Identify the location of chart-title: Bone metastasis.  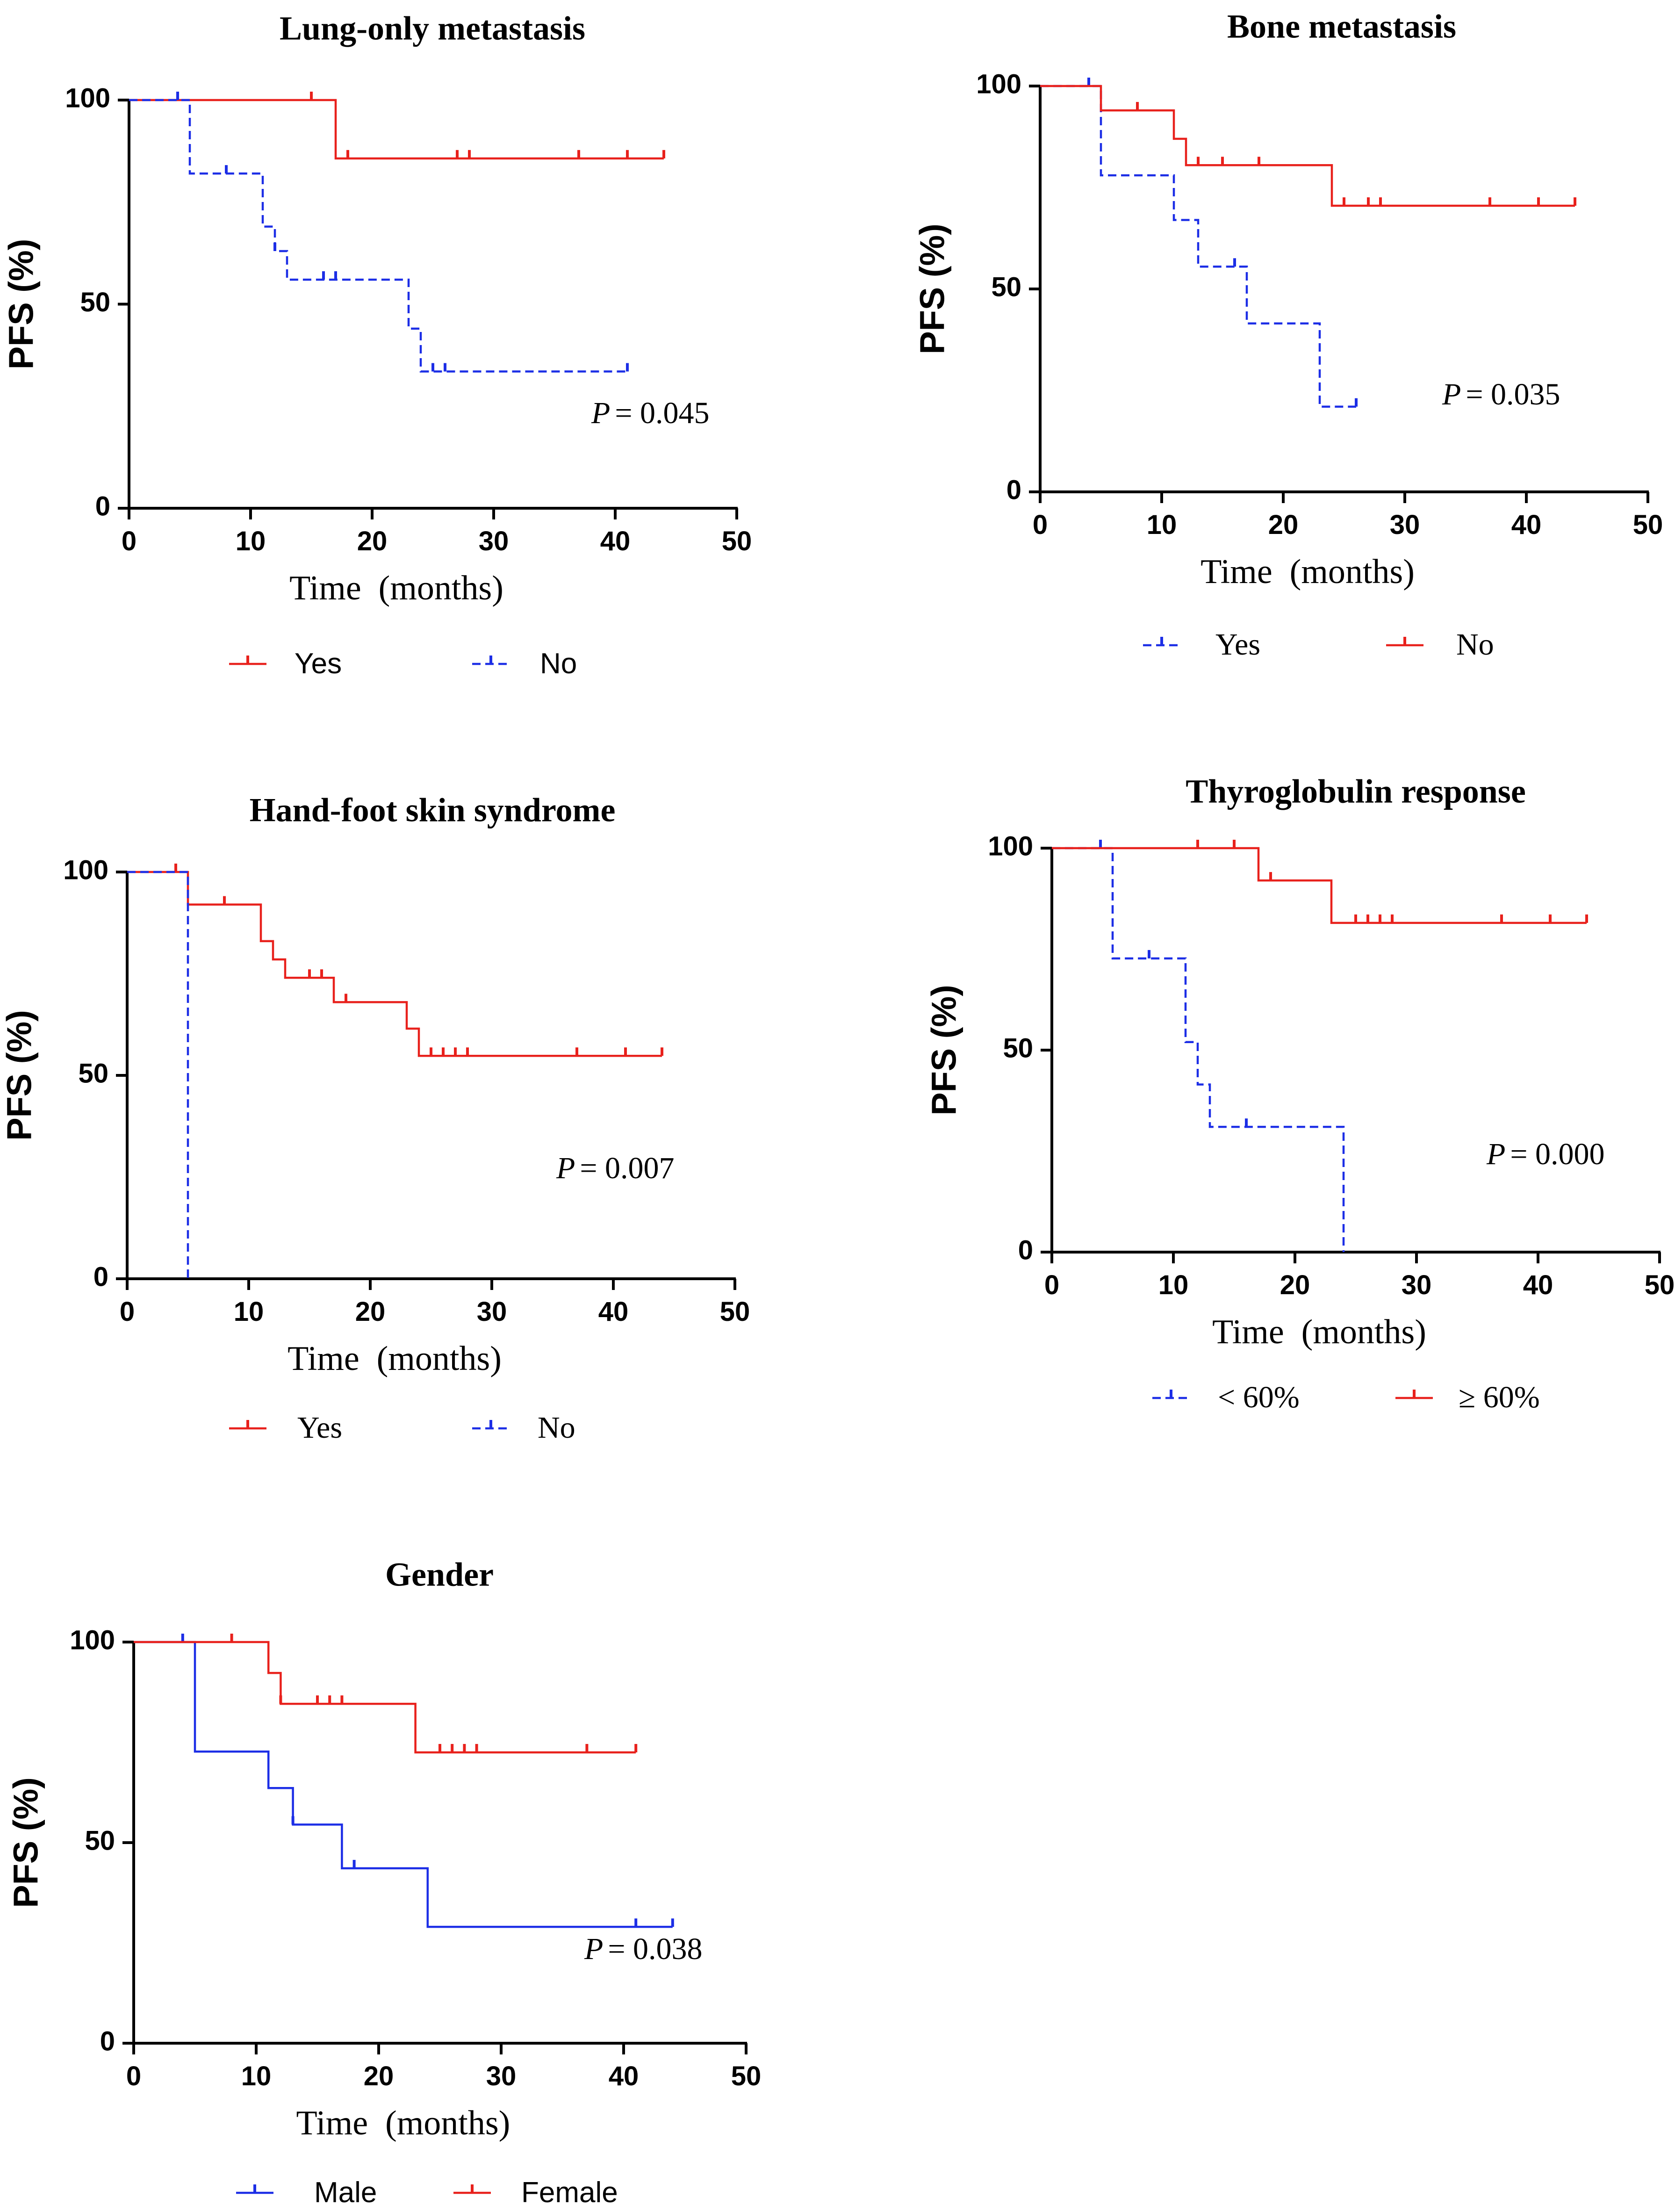
(1341, 26).